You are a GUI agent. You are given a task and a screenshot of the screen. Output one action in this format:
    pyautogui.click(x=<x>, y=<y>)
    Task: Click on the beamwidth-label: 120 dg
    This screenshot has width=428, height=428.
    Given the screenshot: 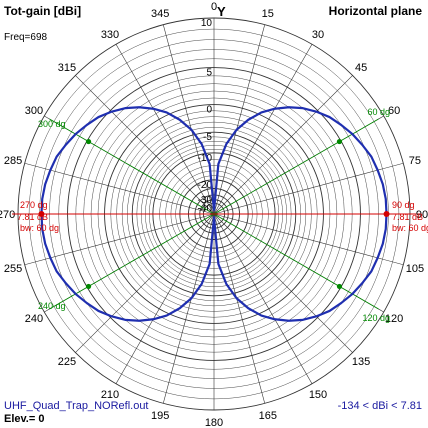 What is the action you would take?
    pyautogui.click(x=376, y=318)
    